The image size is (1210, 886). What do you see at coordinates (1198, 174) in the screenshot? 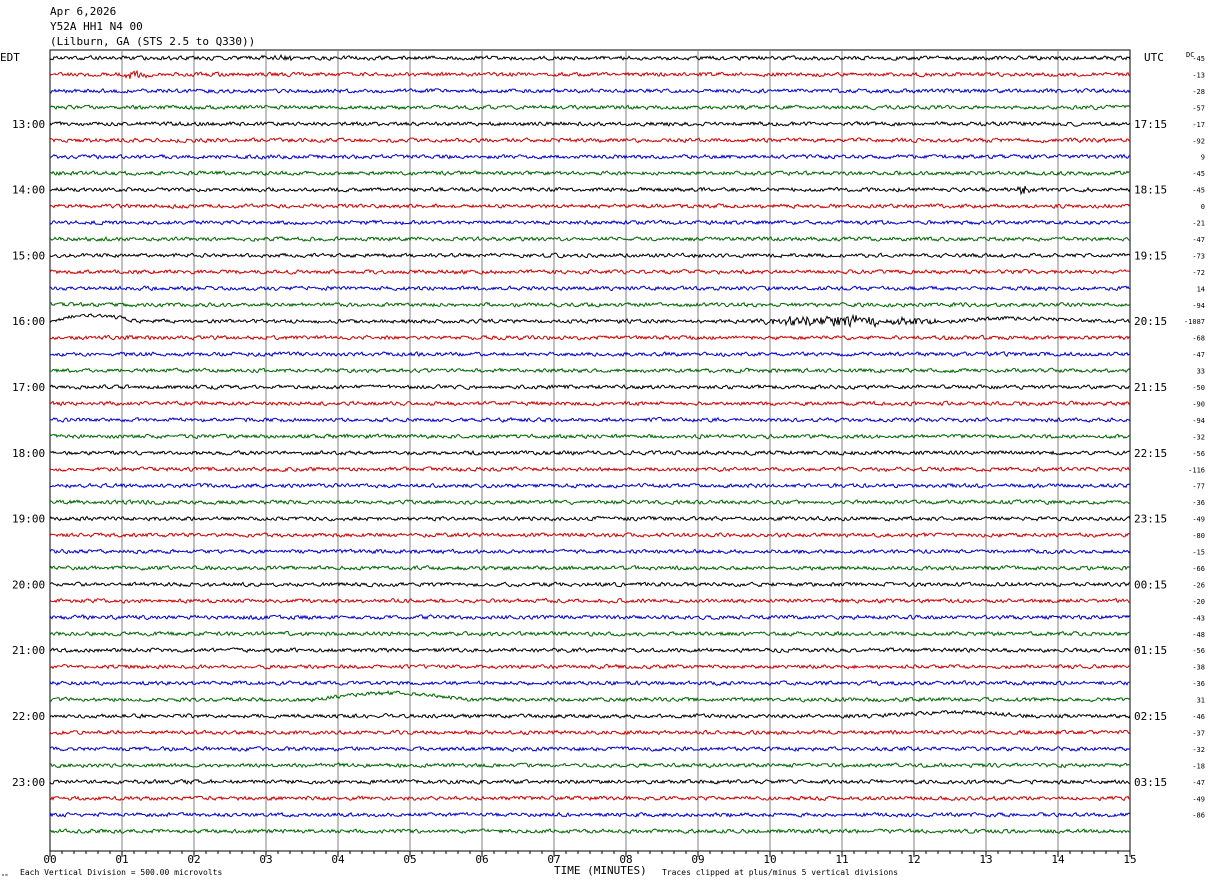
I see `dc-offset-label: -45` at bounding box center [1198, 174].